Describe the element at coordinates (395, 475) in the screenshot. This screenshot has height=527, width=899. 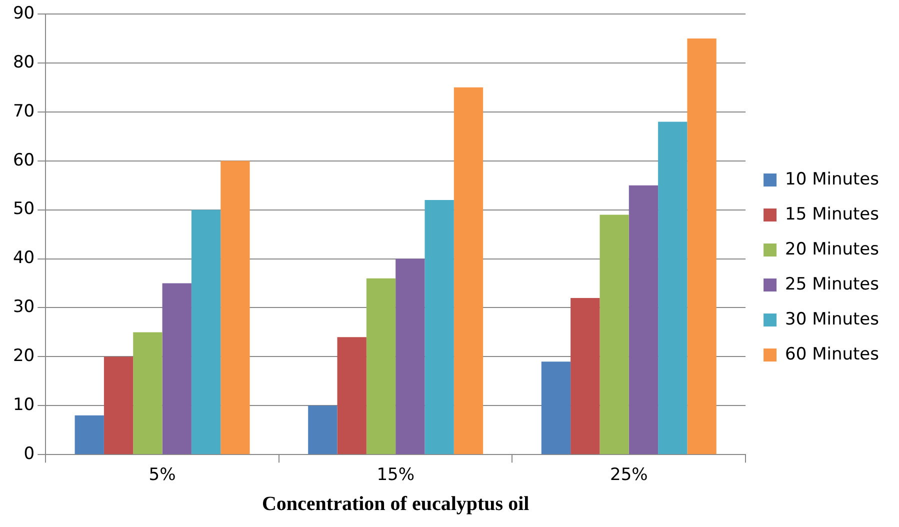
I see `x-tick-label: 15%` at that location.